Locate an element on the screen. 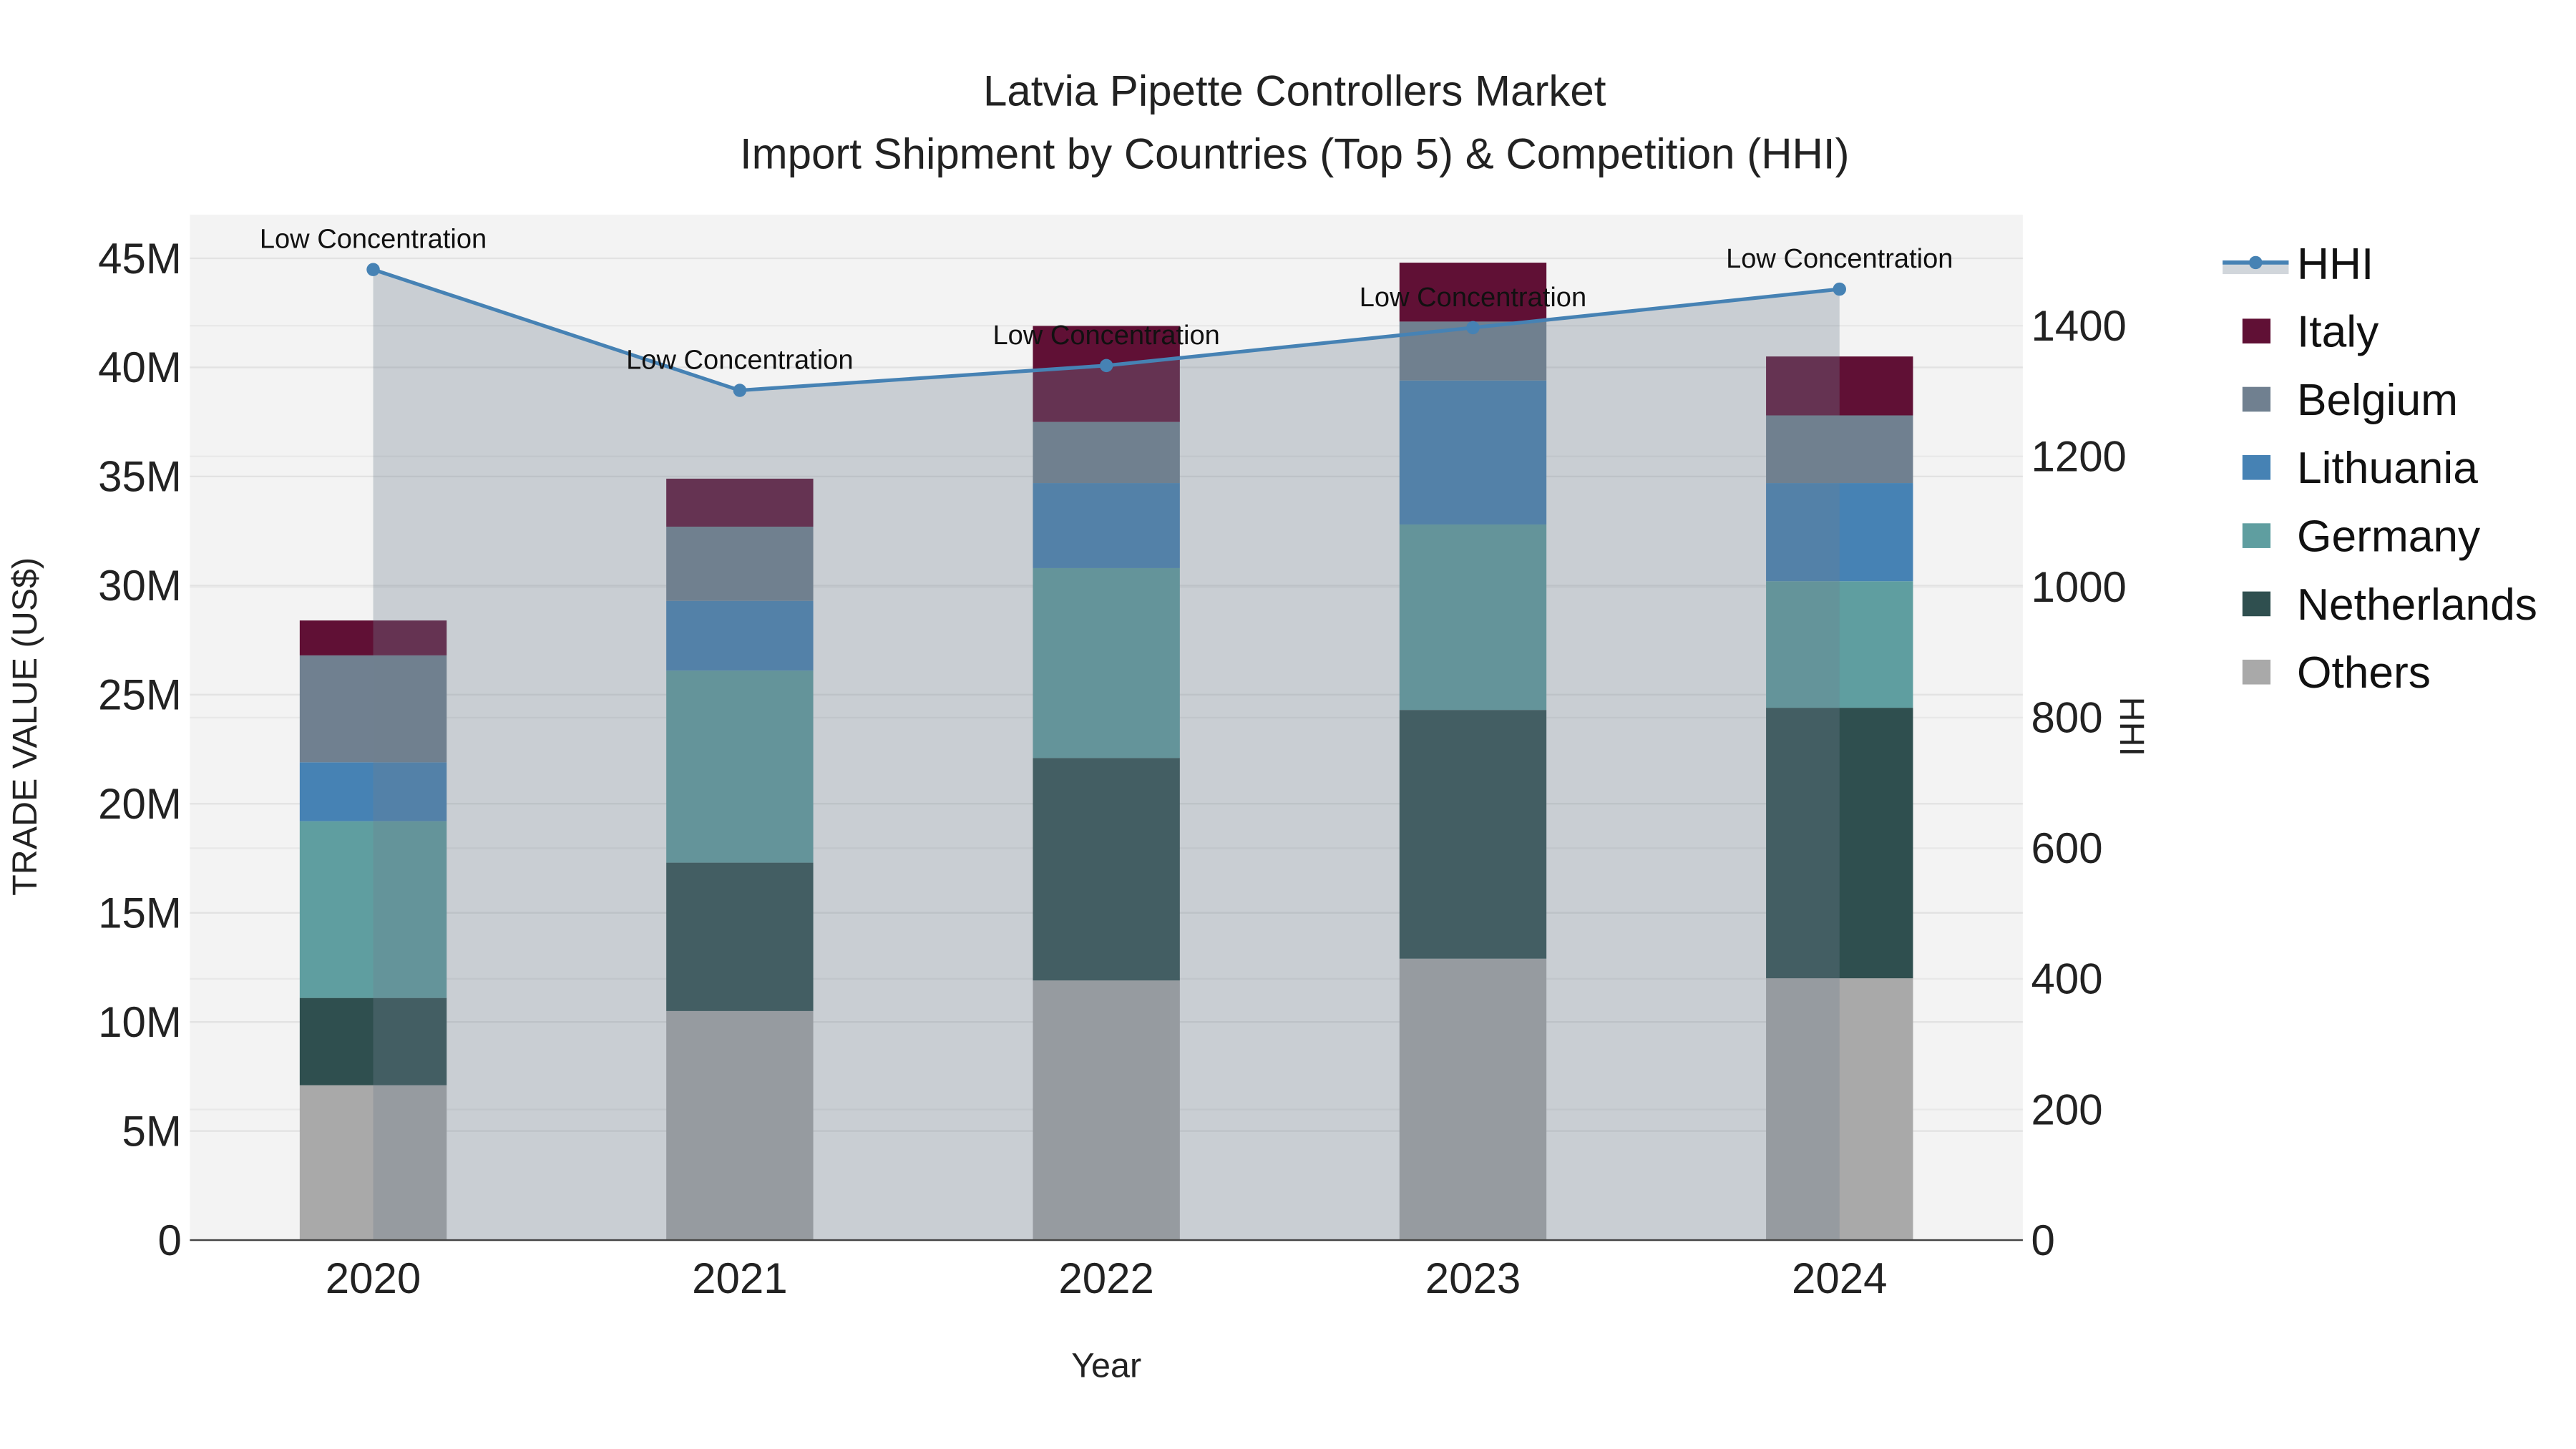 This screenshot has height=1449, width=2576. legend-swatch-belgium is located at coordinates (2256, 399).